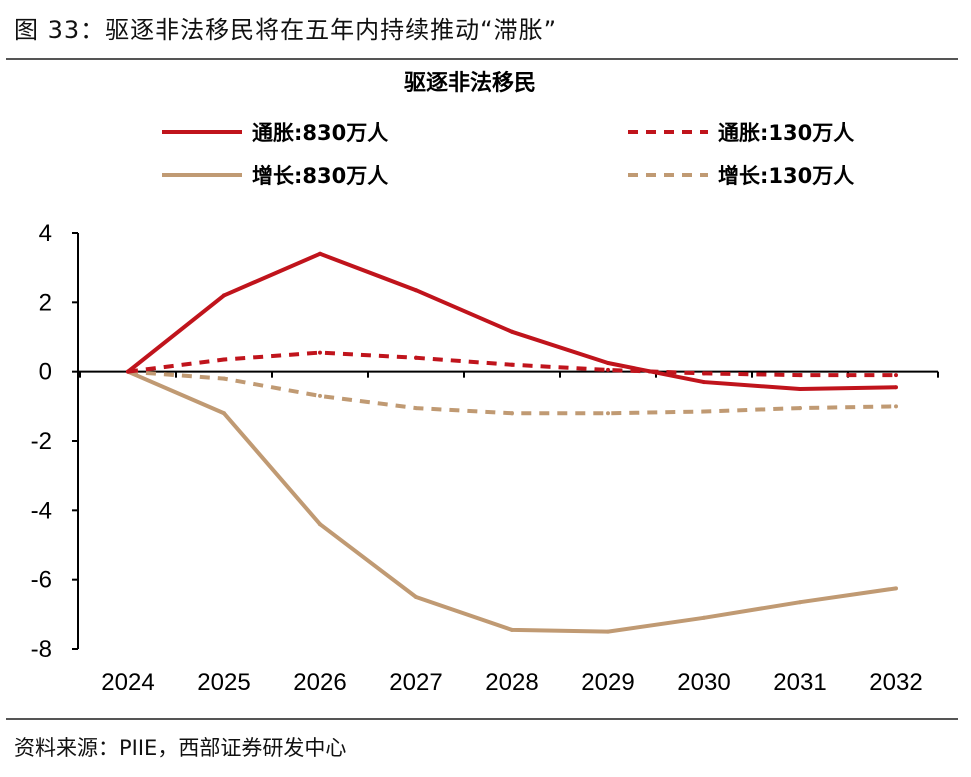 This screenshot has width=971, height=777. Describe the element at coordinates (41, 580) in the screenshot. I see `y-tick-label: -6` at that location.